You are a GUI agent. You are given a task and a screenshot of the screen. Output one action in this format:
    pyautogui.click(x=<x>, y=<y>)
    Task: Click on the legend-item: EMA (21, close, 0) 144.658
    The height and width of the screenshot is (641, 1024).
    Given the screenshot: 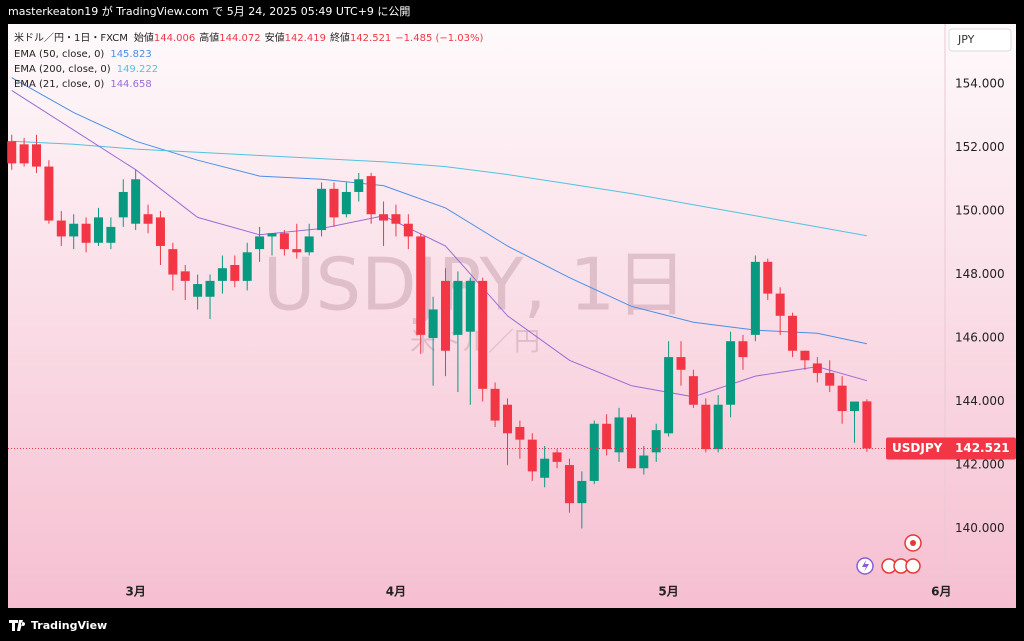 What is the action you would take?
    pyautogui.click(x=83, y=84)
    